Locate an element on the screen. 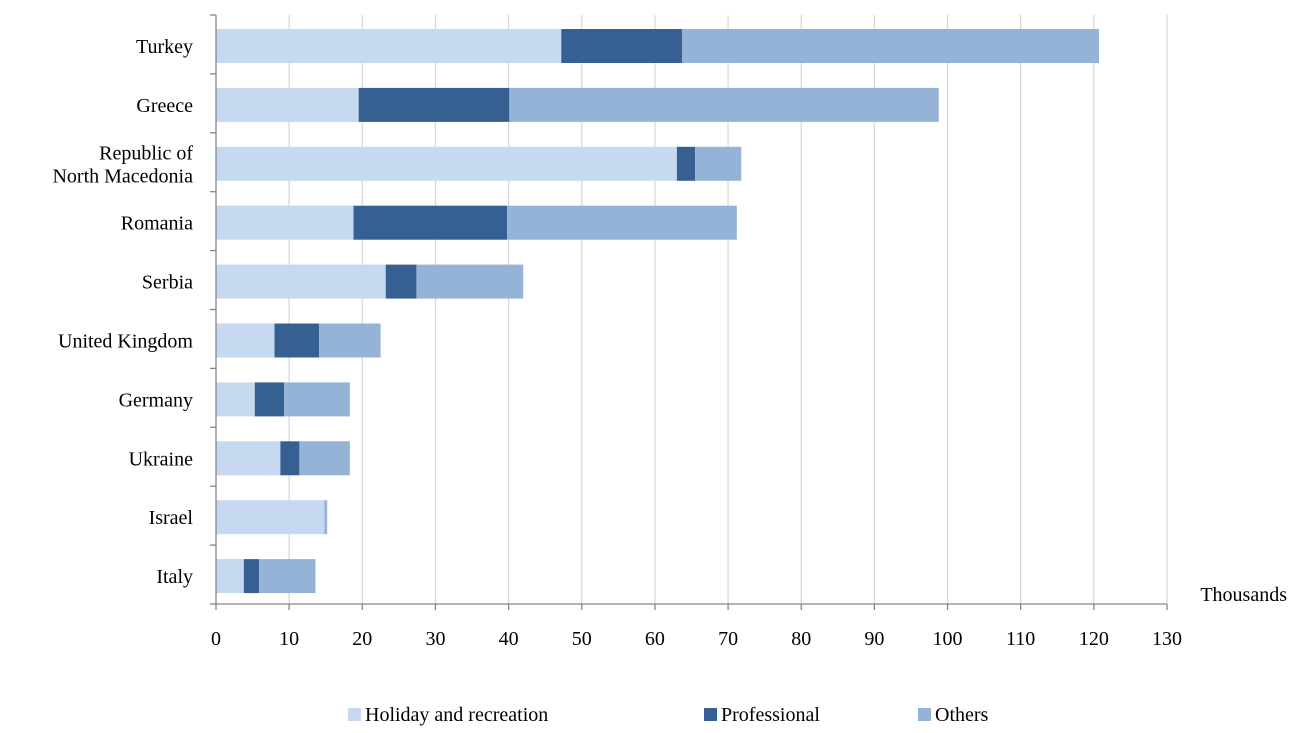  x-tick-labels: 0 10 20 30 40 50 60 70 80 90 100 110 120 130 is located at coordinates (696, 639).